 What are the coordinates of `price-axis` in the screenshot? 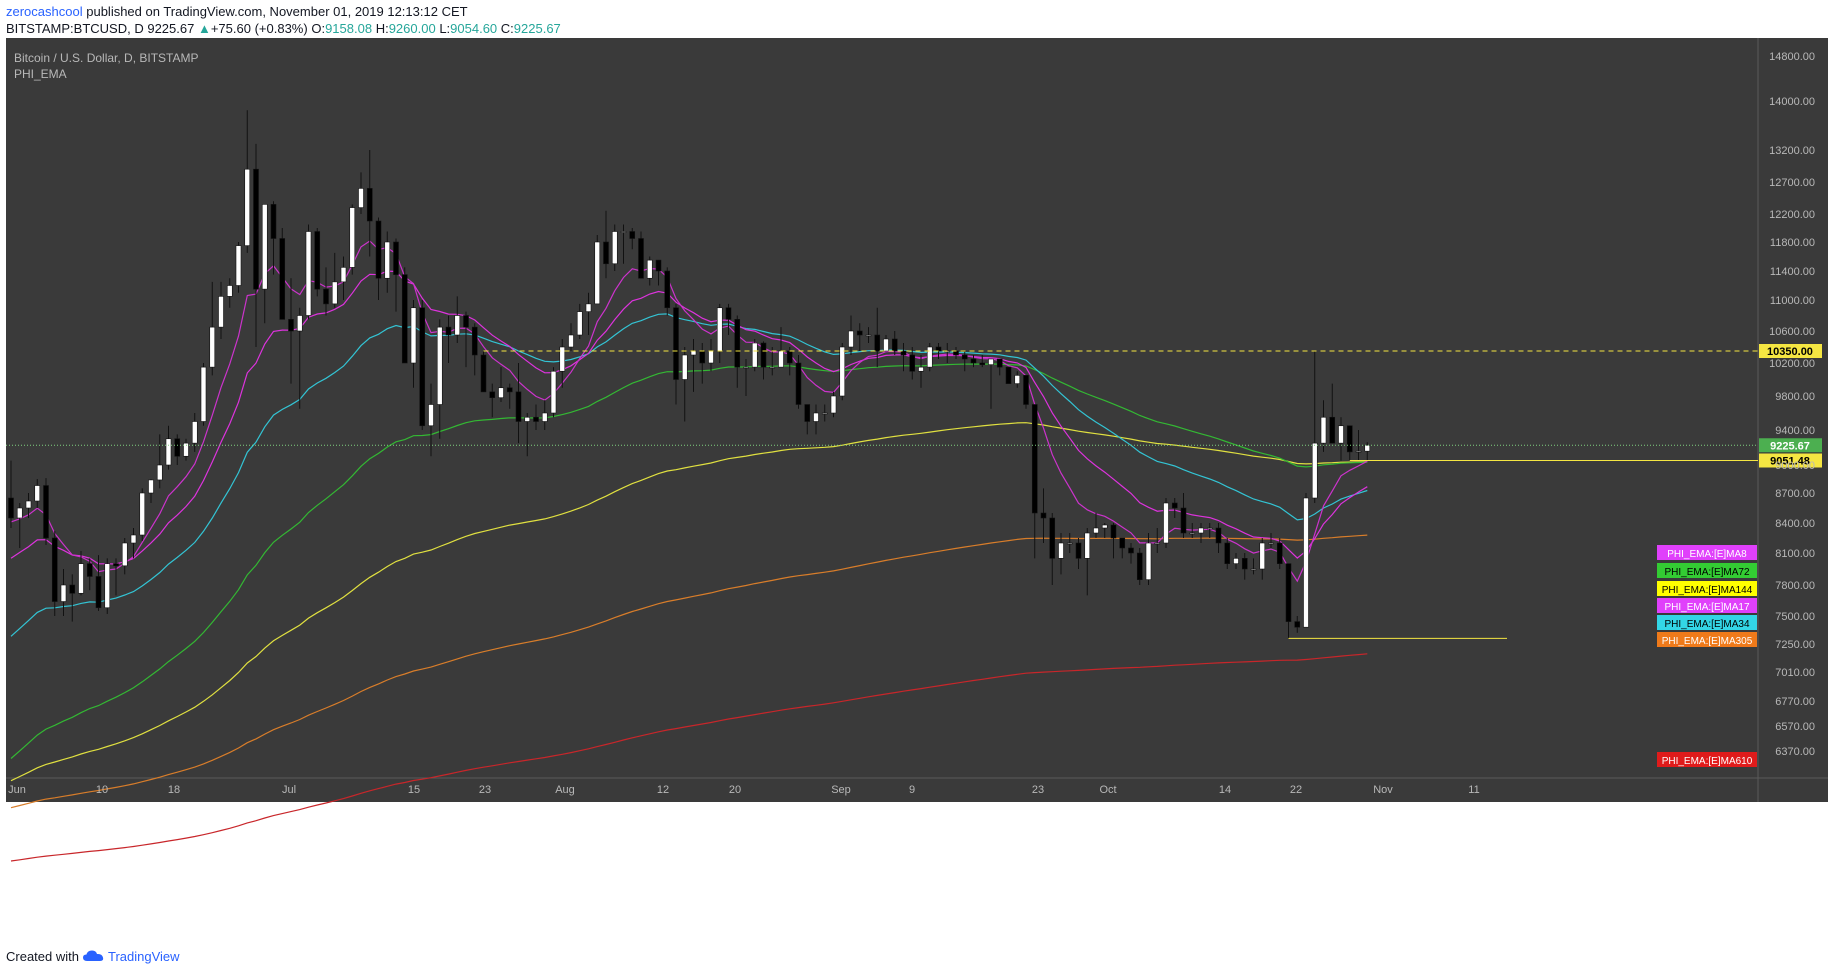 It's located at (1793, 408).